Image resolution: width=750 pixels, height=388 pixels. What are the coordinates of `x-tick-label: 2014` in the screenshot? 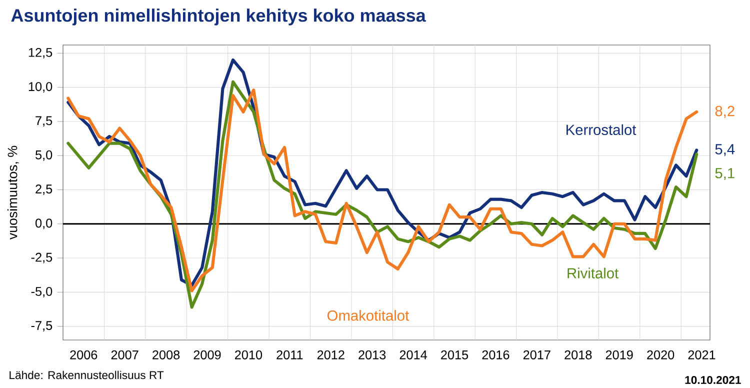 It's located at (413, 355).